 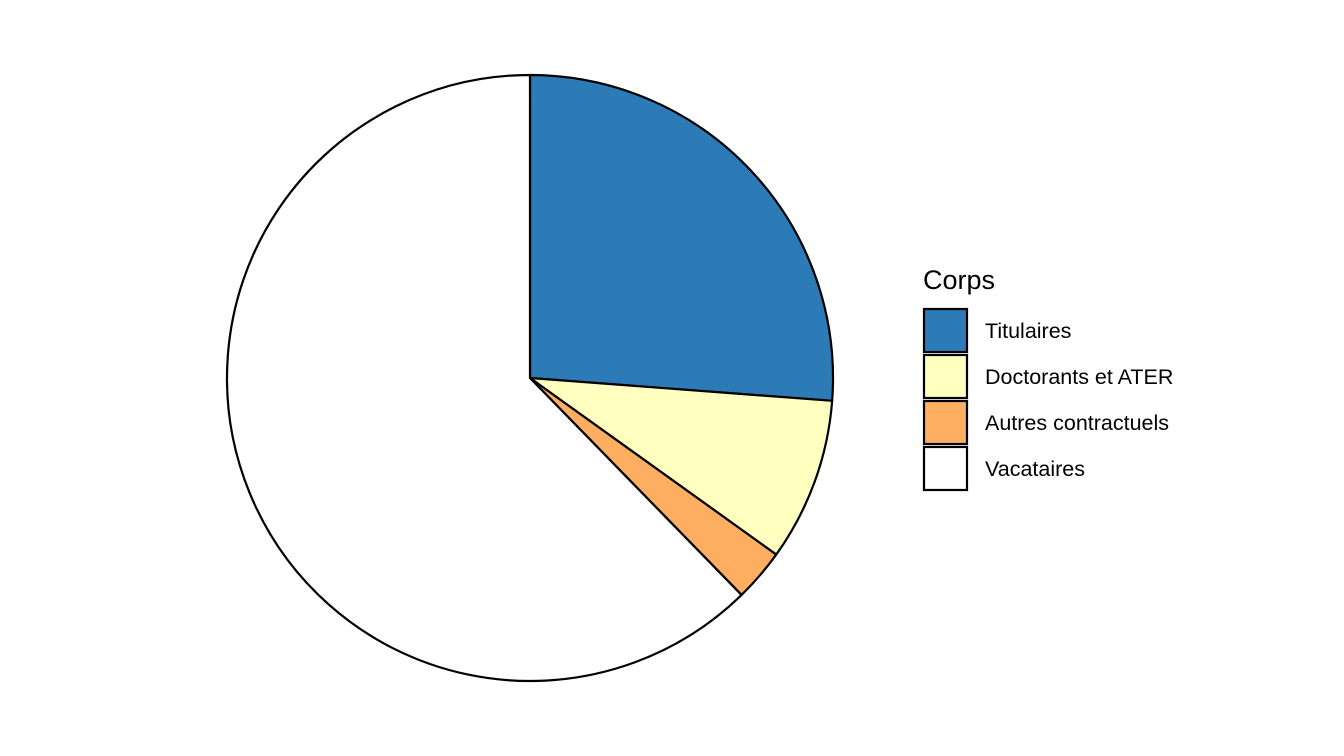 I want to click on pie-slice-doctorants-et-ater, so click(x=681, y=466).